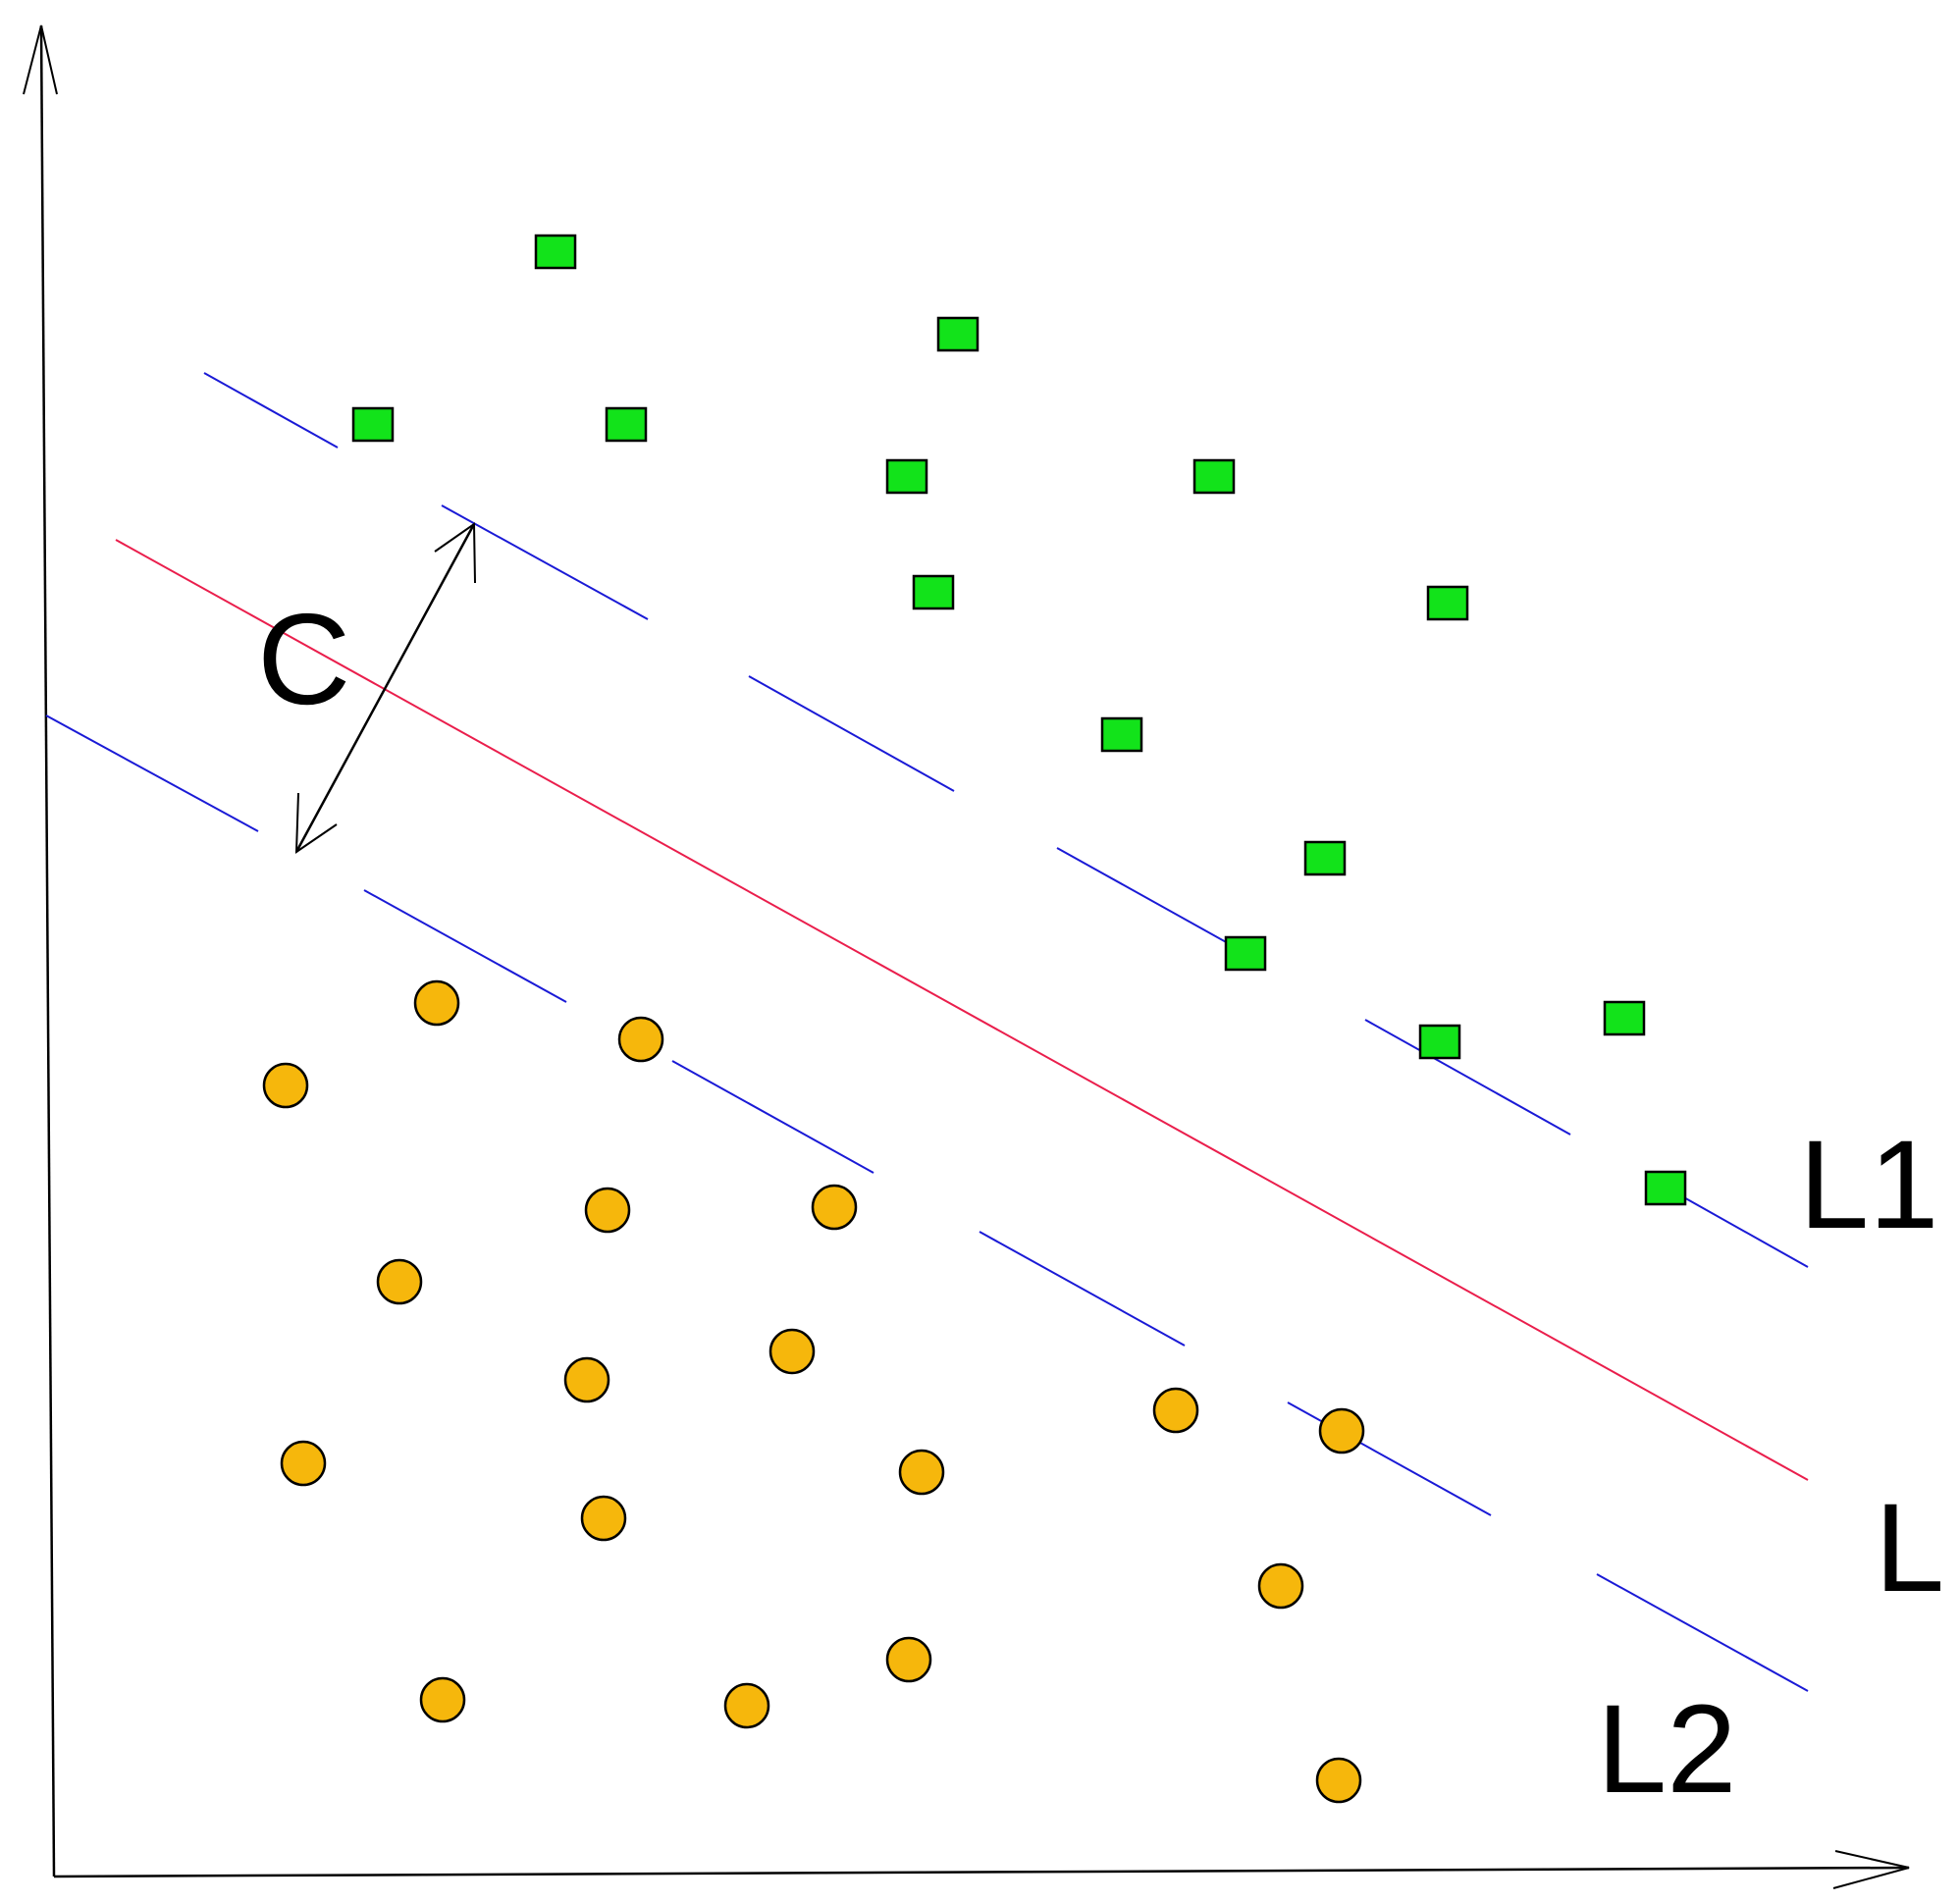  Describe the element at coordinates (316, 823) in the screenshot. I see `arrow-end-bottom` at that location.